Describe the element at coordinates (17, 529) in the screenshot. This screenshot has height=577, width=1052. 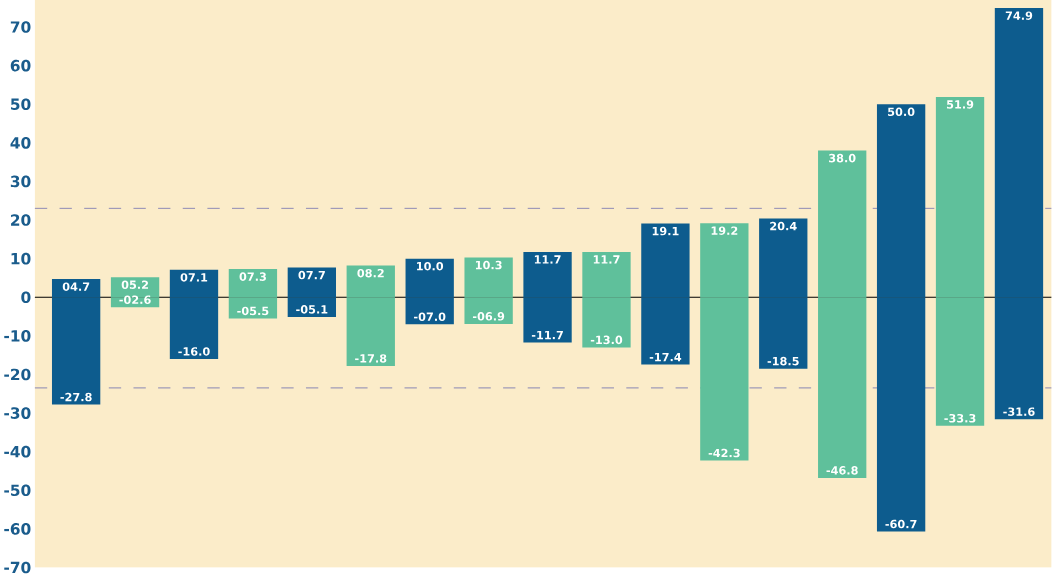
I see `y-tick-label: -60` at that location.